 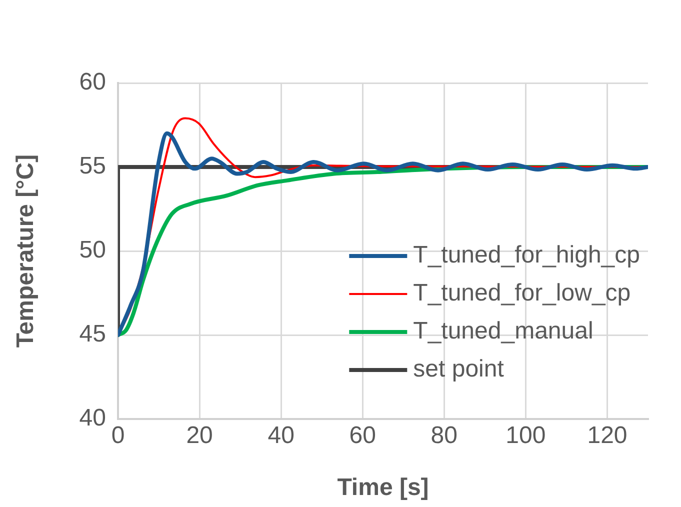 What do you see at coordinates (92, 82) in the screenshot?
I see `y-tick-label: 60` at bounding box center [92, 82].